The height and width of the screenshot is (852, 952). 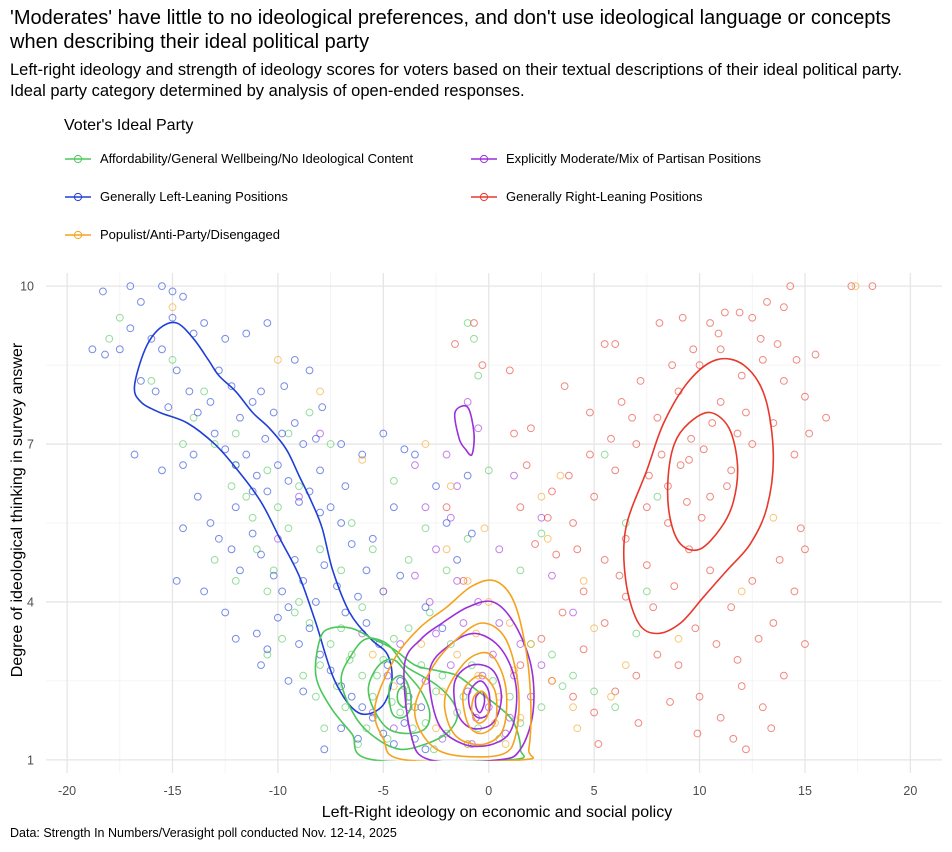 What do you see at coordinates (172, 791) in the screenshot?
I see `x-tick-label: -15` at bounding box center [172, 791].